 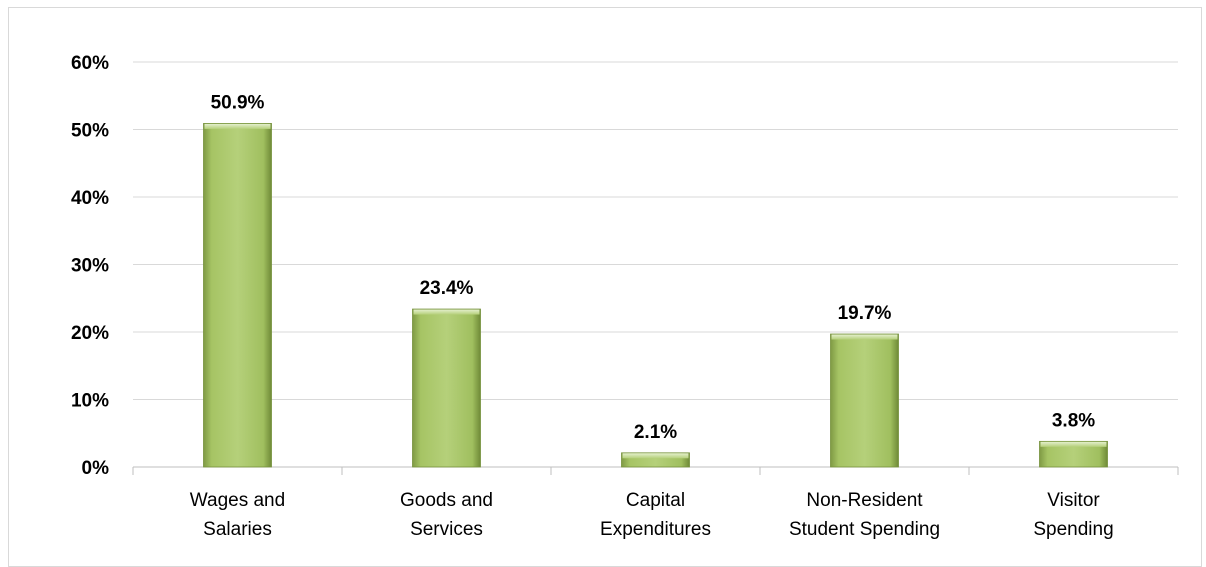 I want to click on data-label: 2.1%, so click(x=655, y=432).